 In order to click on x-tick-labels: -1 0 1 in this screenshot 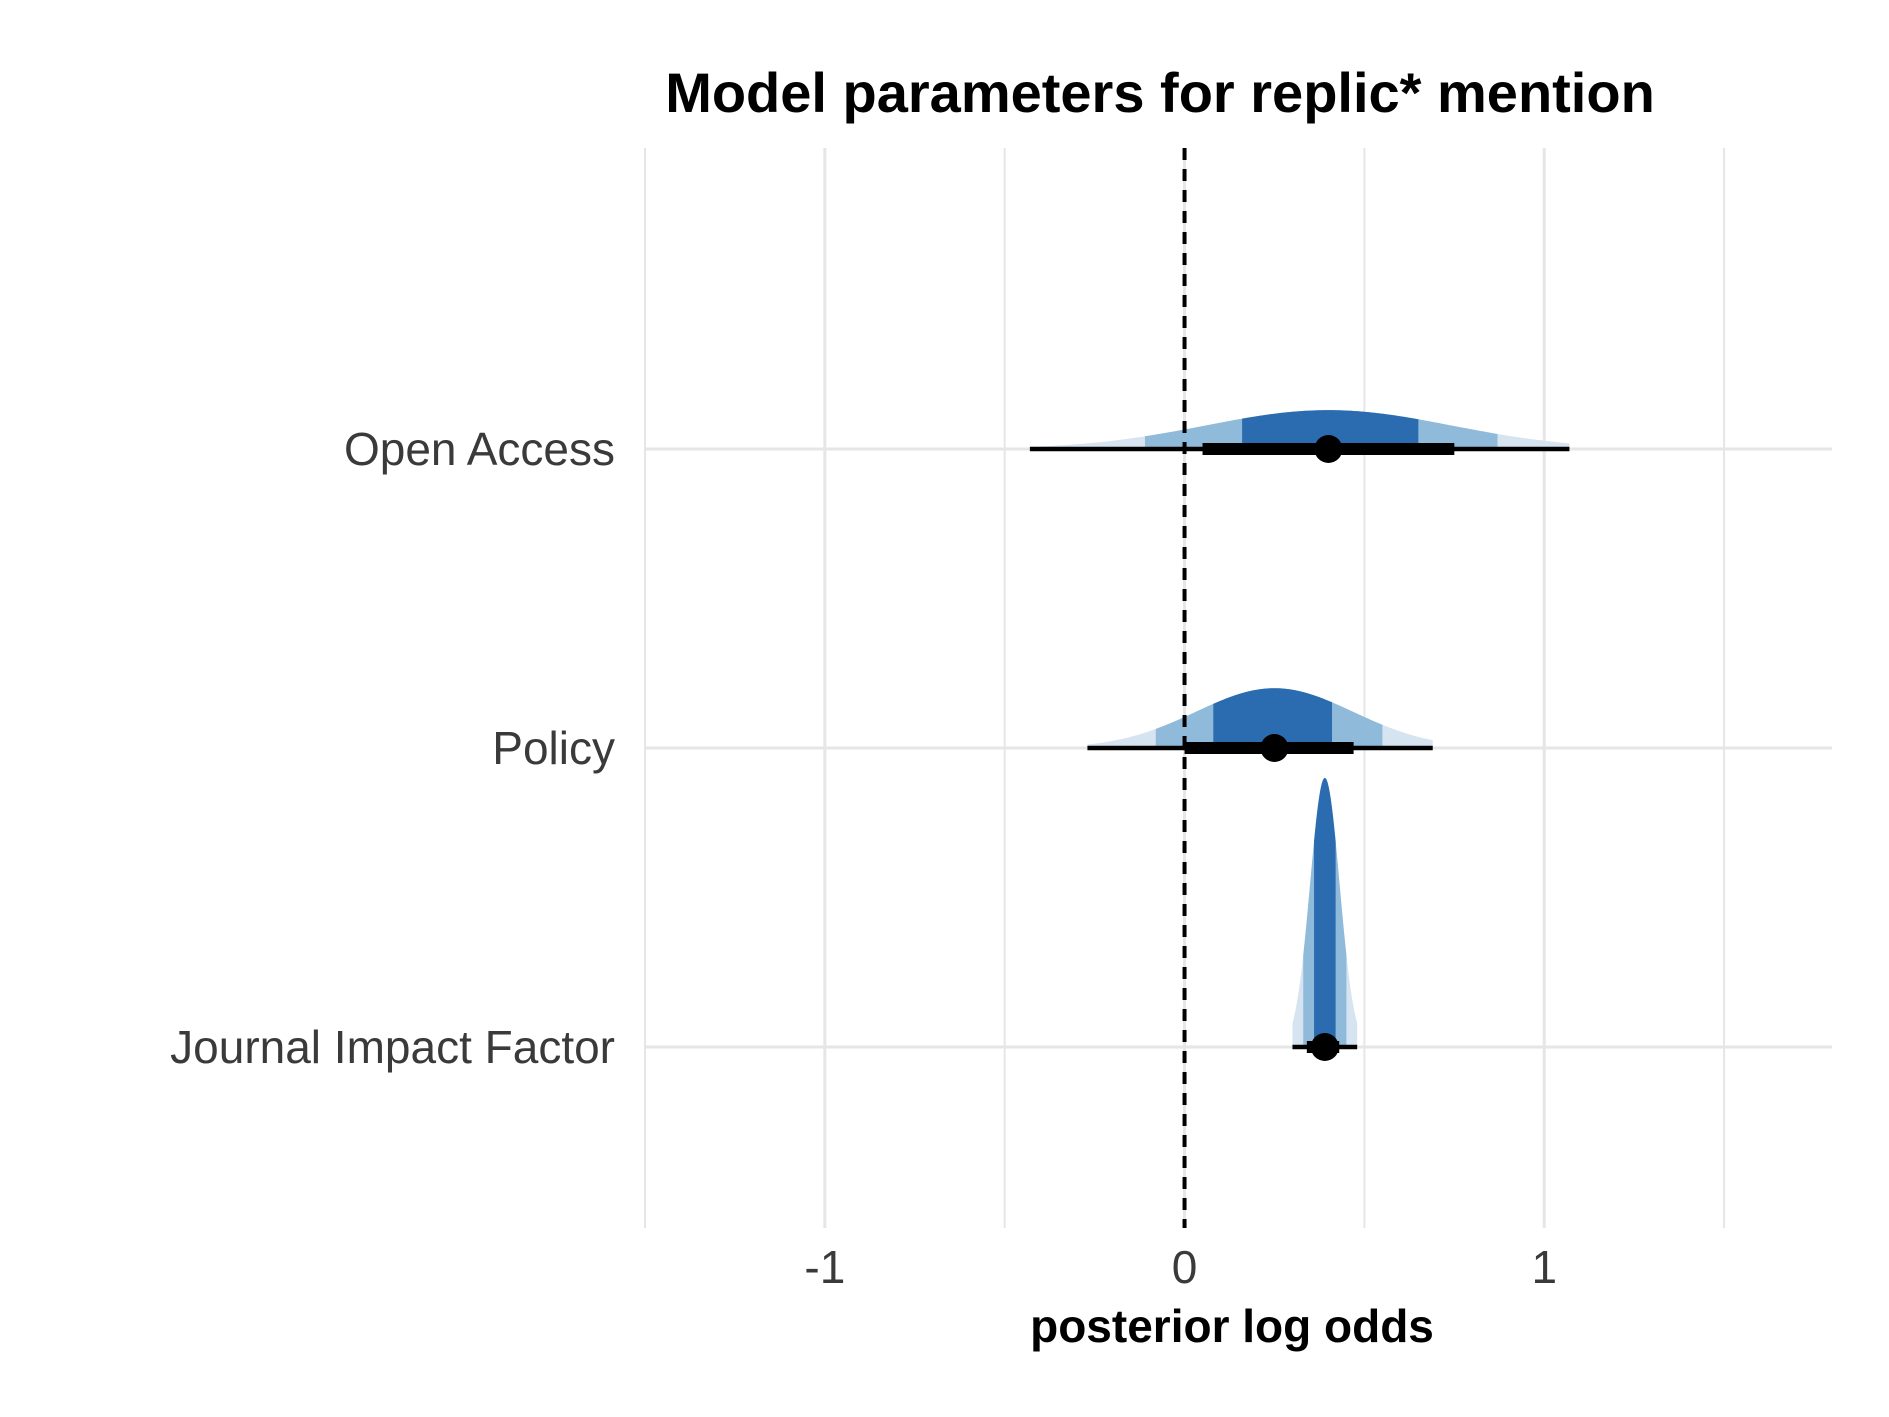, I will do `click(1180, 1267)`.